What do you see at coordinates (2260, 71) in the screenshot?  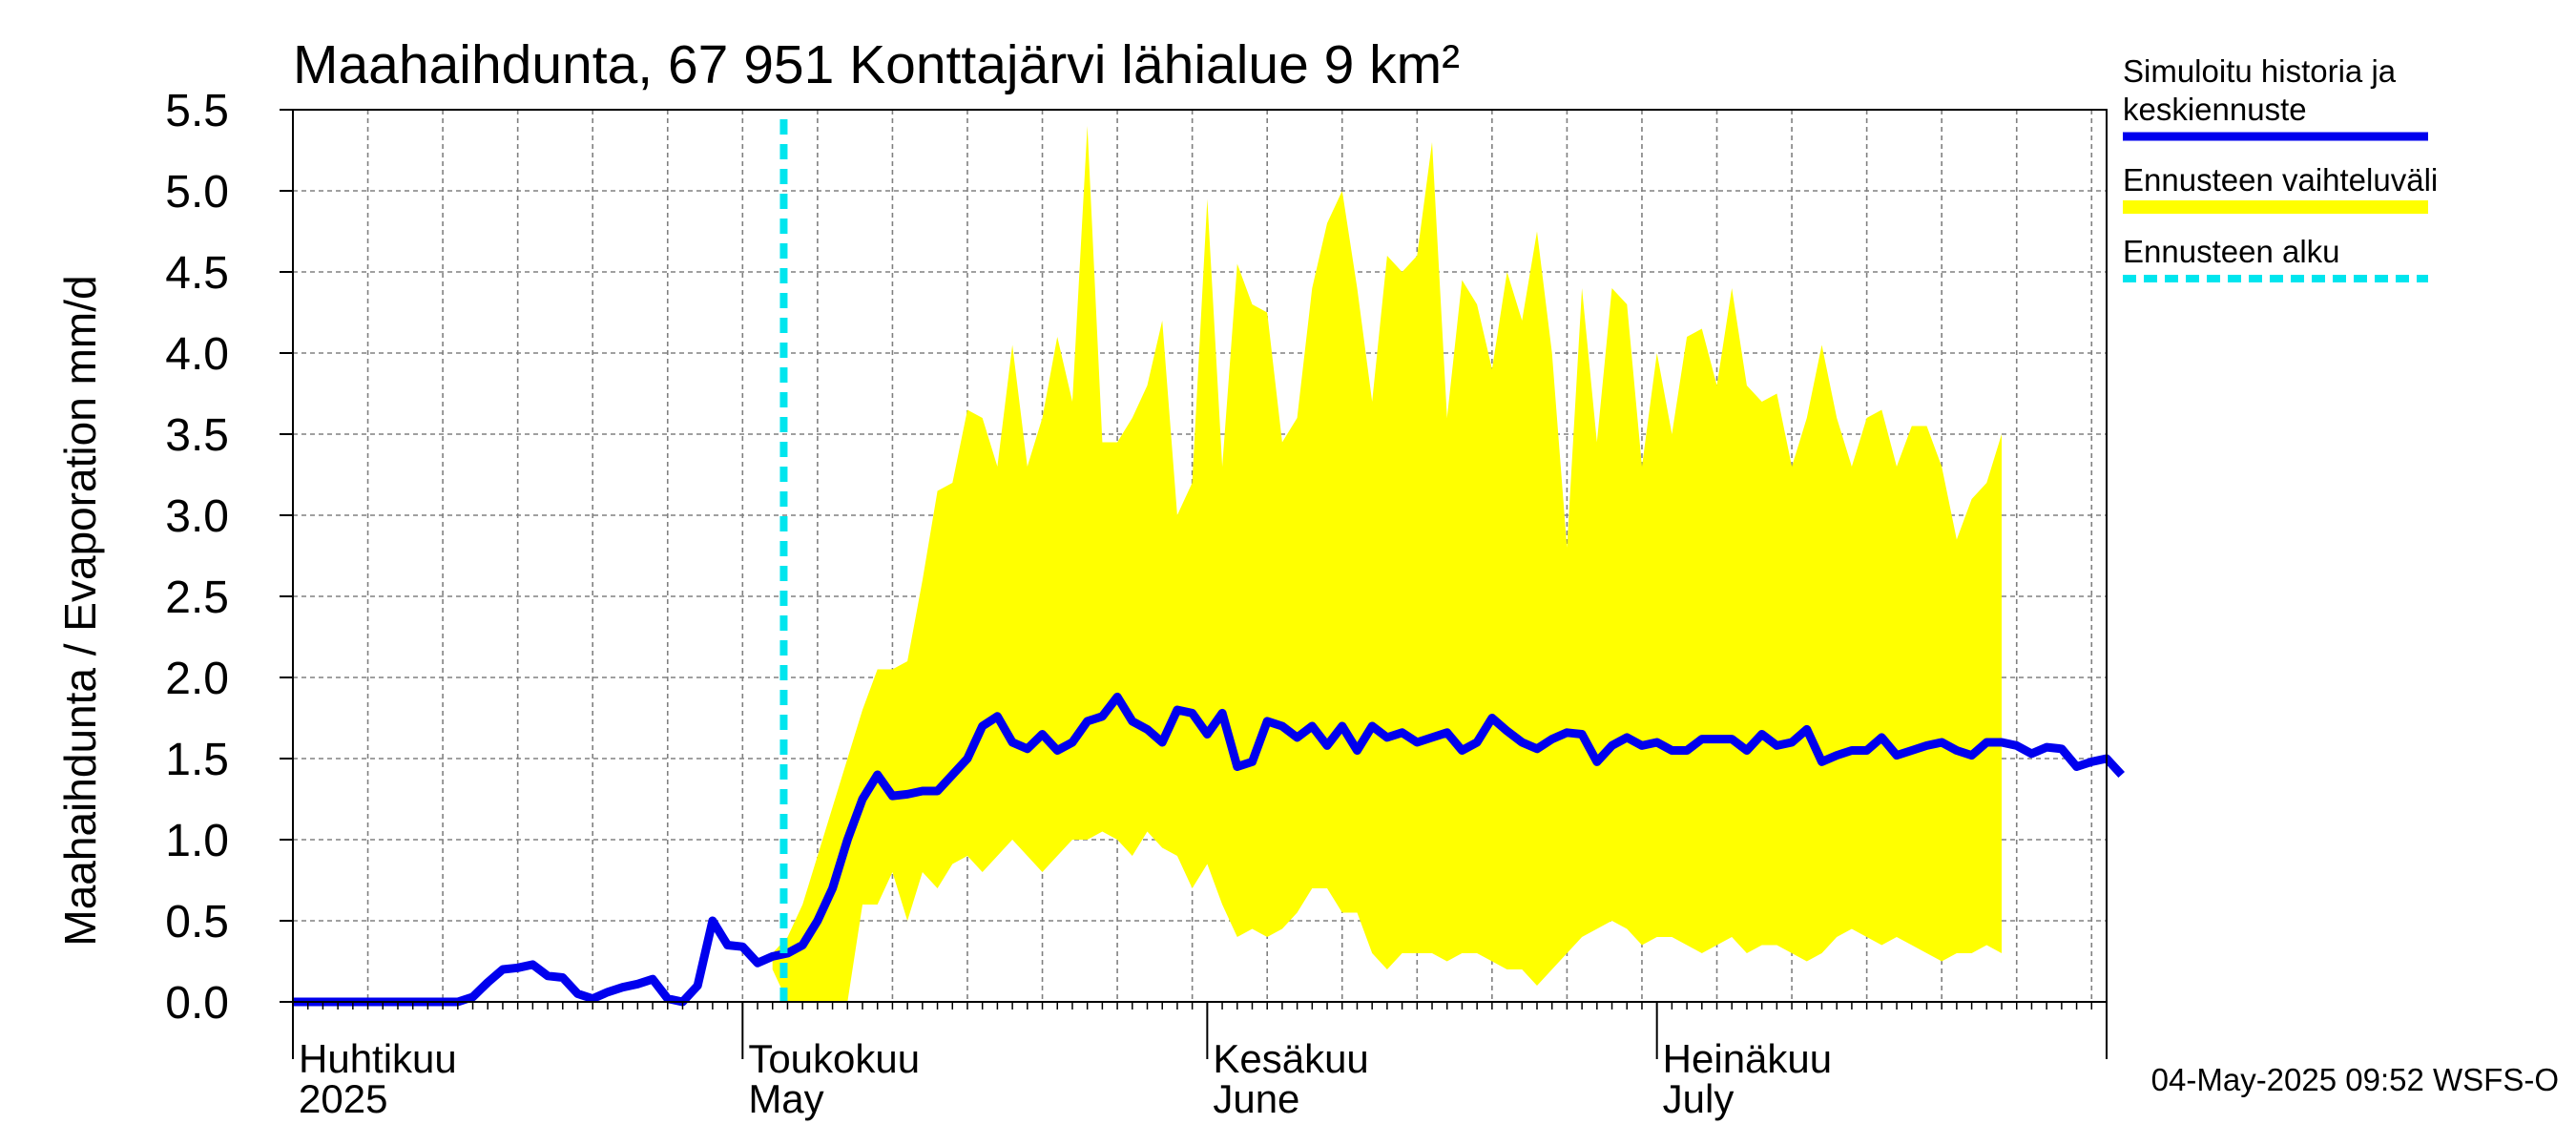 I see `legend-label: Simuloitu historia ja` at bounding box center [2260, 71].